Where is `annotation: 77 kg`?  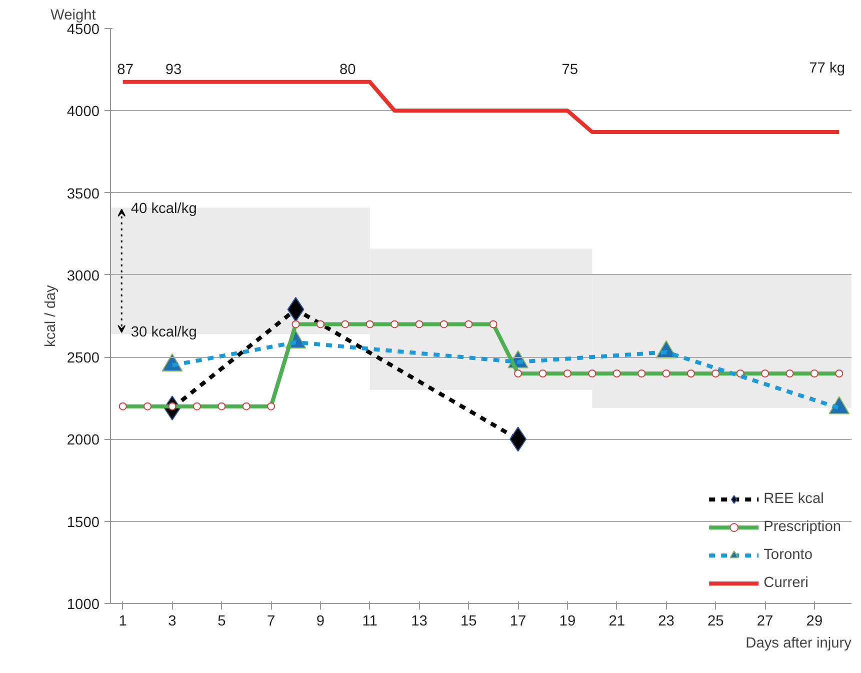
annotation: 77 kg is located at coordinates (827, 68).